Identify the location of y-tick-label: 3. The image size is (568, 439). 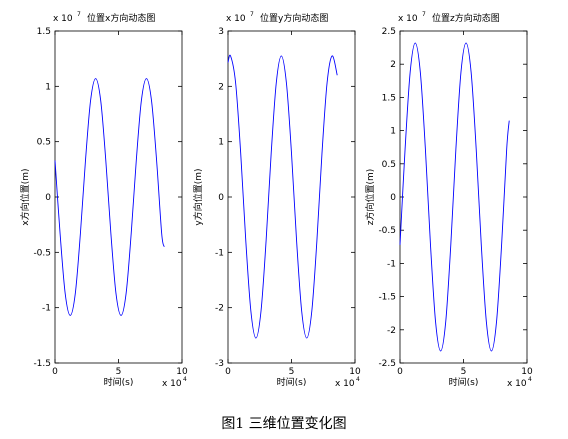
(221, 32).